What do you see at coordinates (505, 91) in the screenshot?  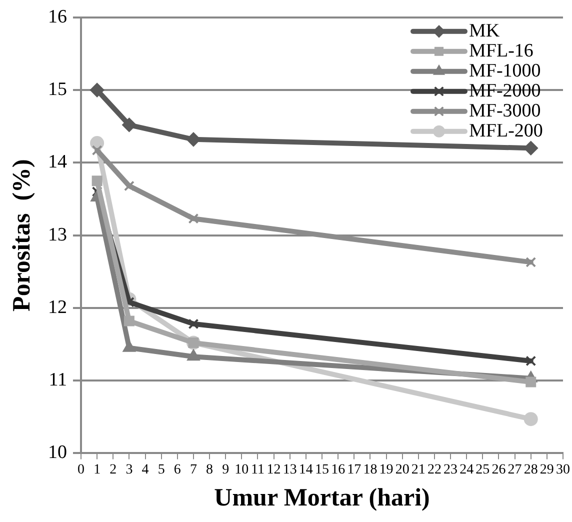 I see `legend-label: MF-2000` at bounding box center [505, 91].